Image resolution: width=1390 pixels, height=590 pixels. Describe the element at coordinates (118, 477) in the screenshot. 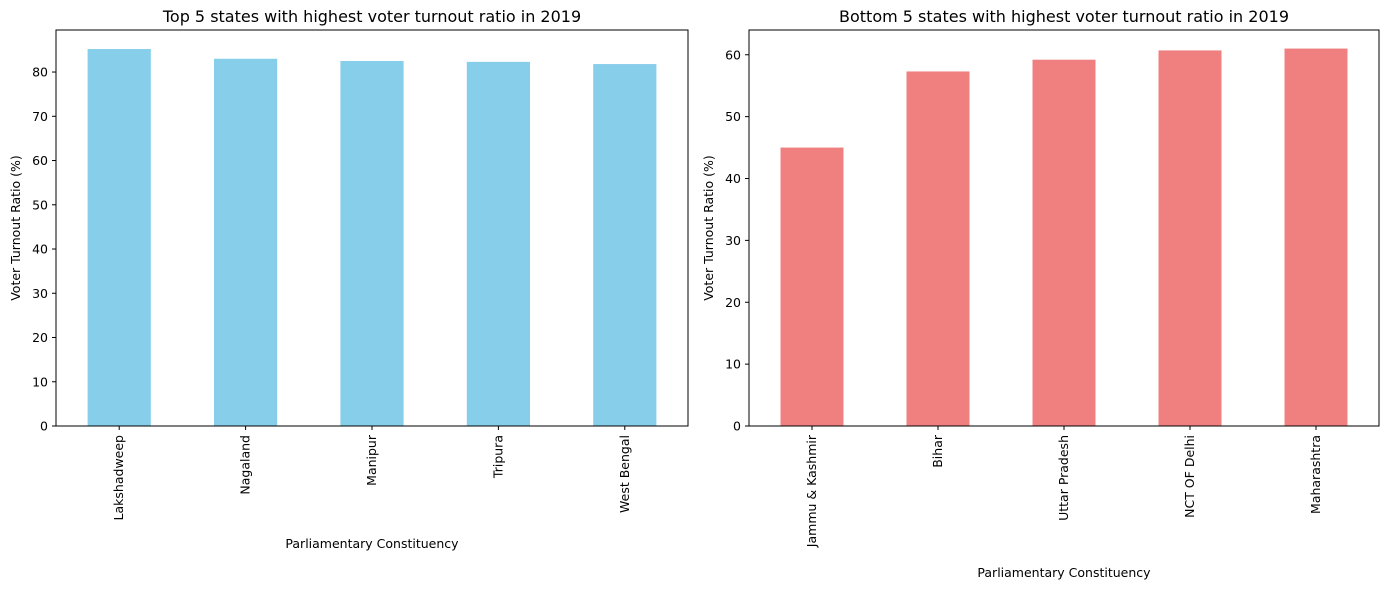

I see `x-tick-label: Lakshadweep` at that location.